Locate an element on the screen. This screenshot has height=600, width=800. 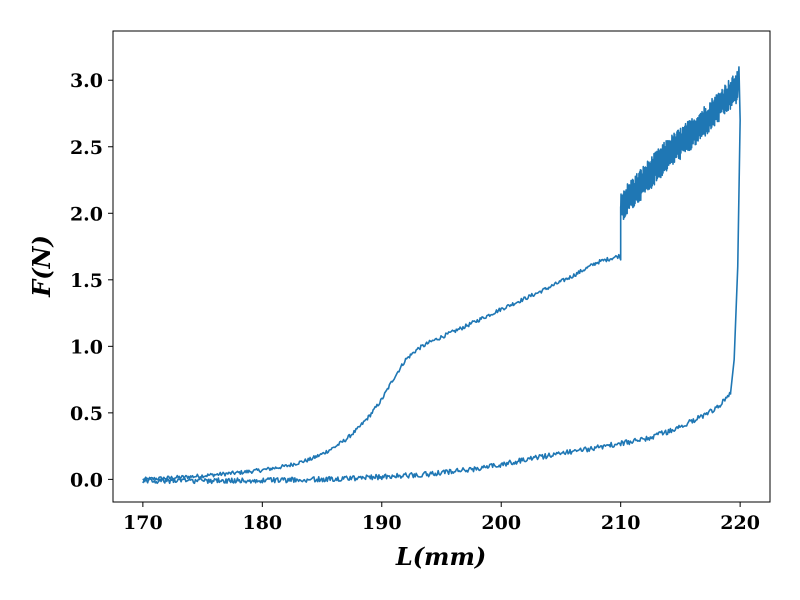
y-tick-label: 0.0 is located at coordinates (86, 480).